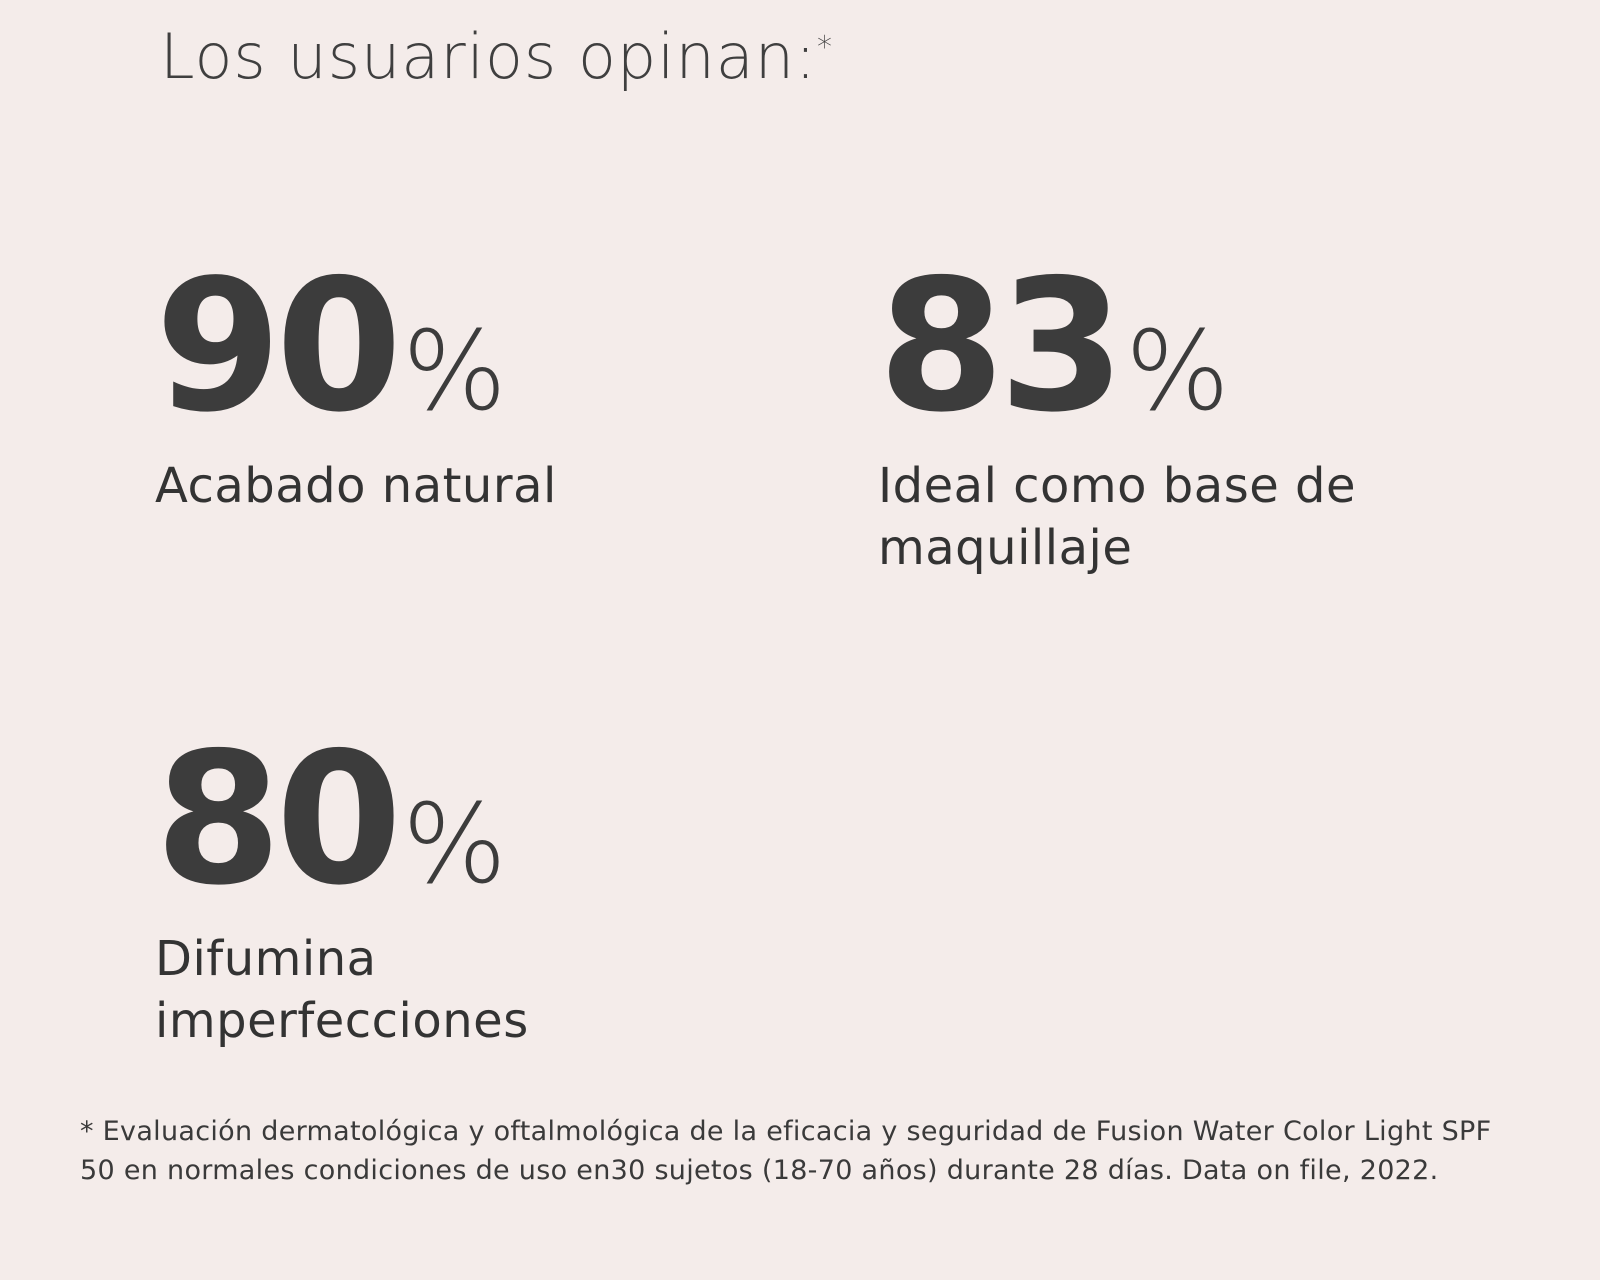  I want to click on footnote-marker: *, so click(824, 47).